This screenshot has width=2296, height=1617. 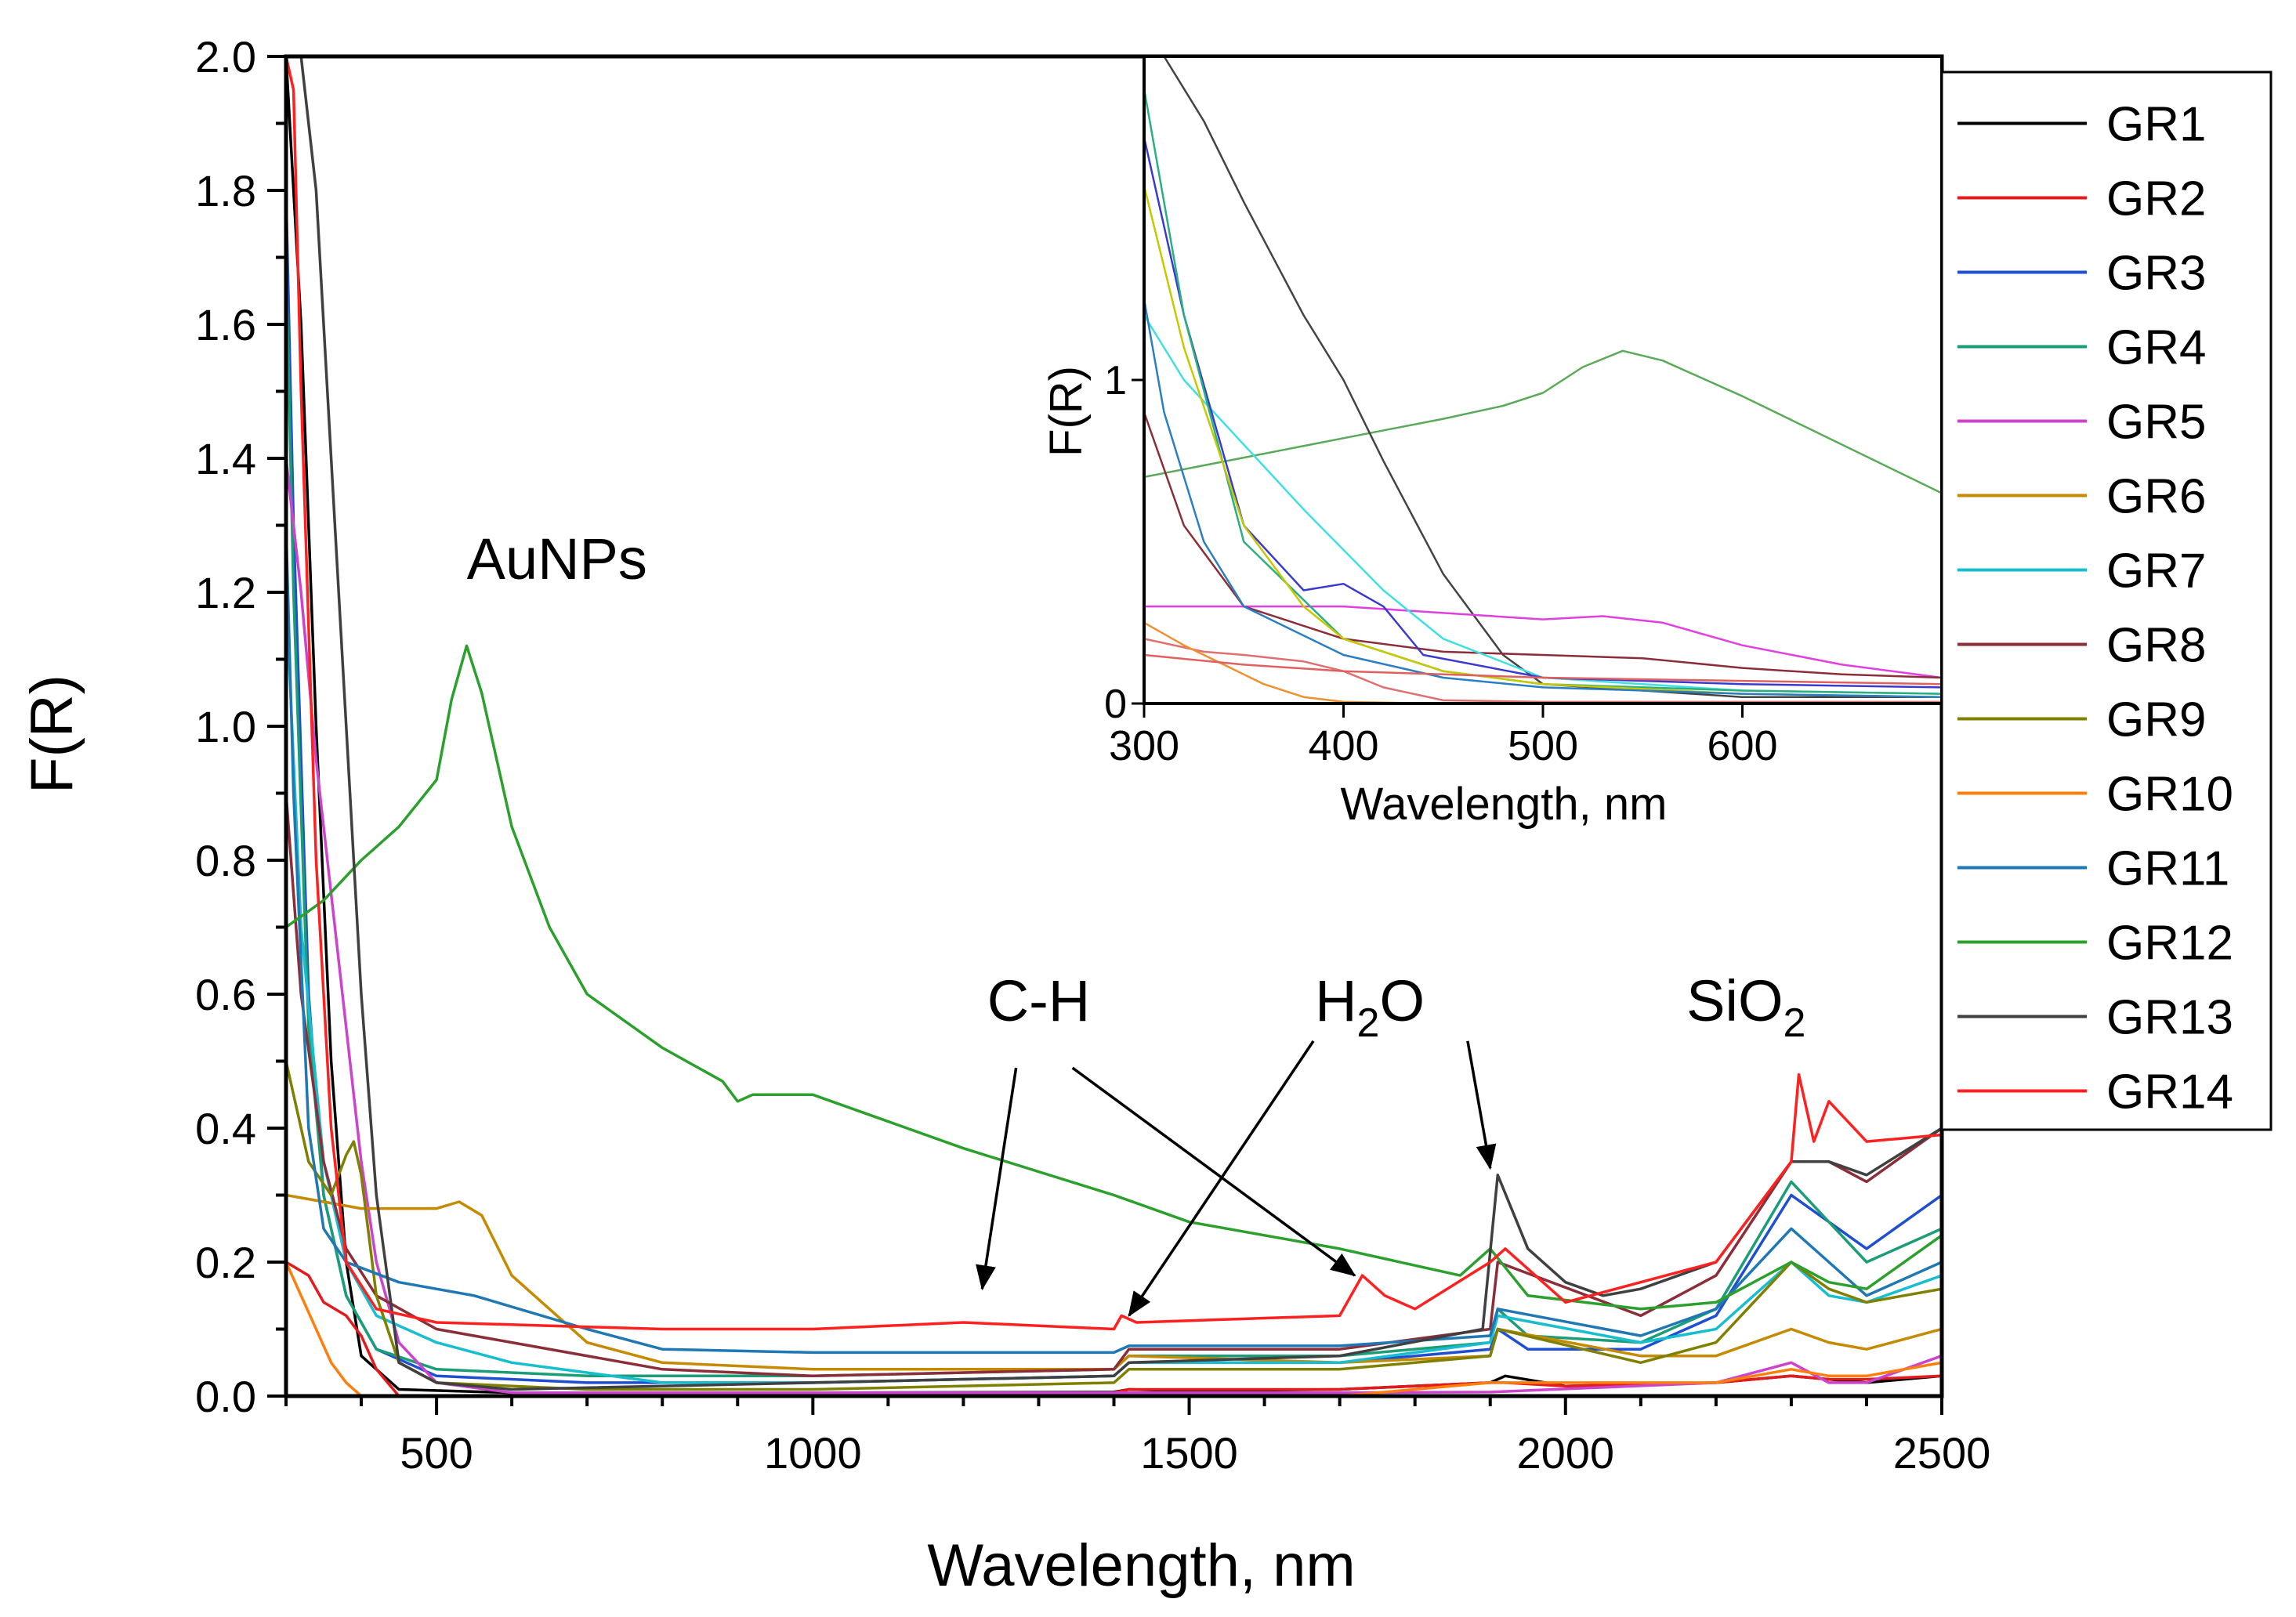 I want to click on inset-y-tick-label: 0, so click(x=1115, y=704).